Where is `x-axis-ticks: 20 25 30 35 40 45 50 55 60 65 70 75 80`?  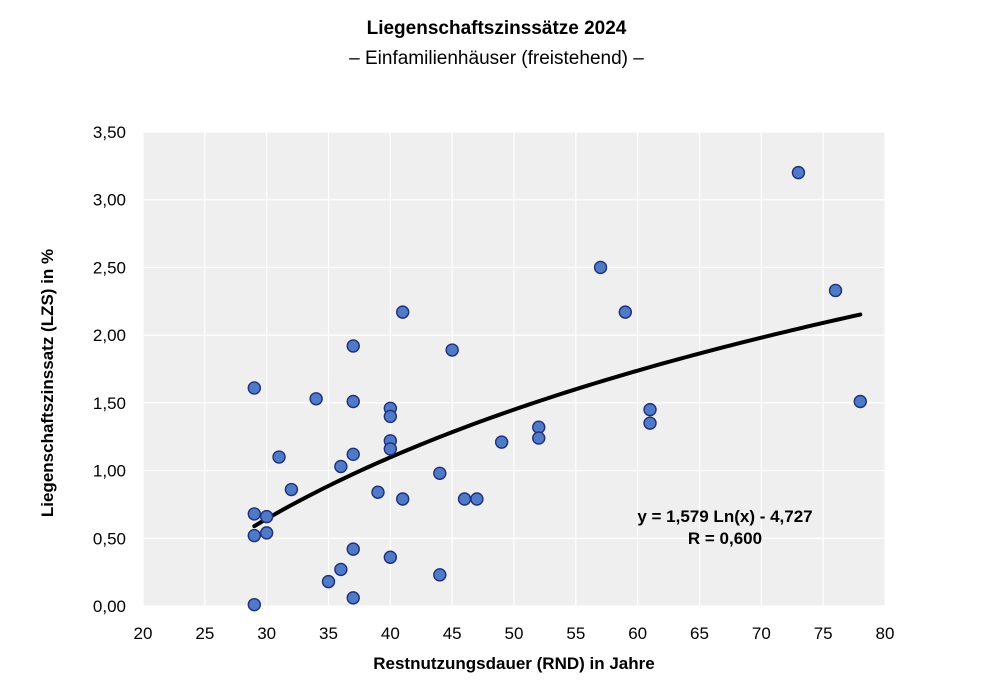 x-axis-ticks: 20 25 30 35 40 45 50 55 60 65 70 75 80 is located at coordinates (514, 633).